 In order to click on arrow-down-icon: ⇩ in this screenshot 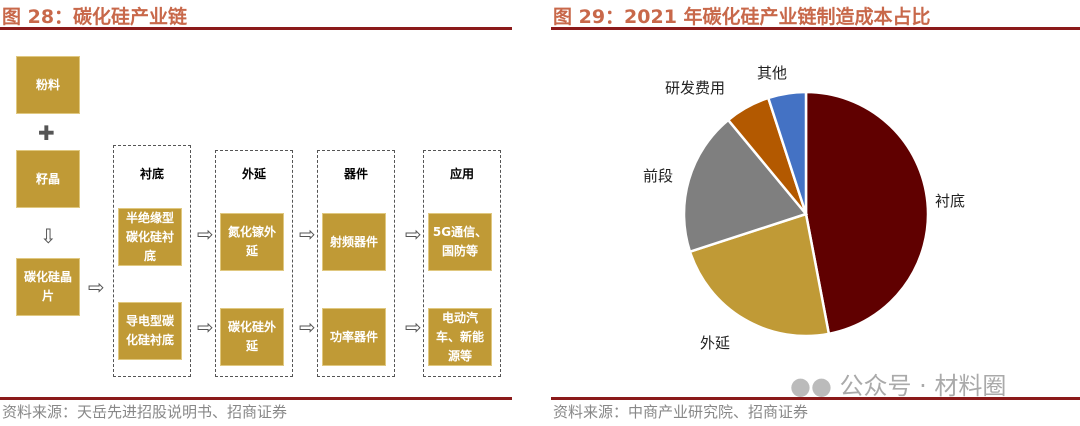, I will do `click(48, 236)`.